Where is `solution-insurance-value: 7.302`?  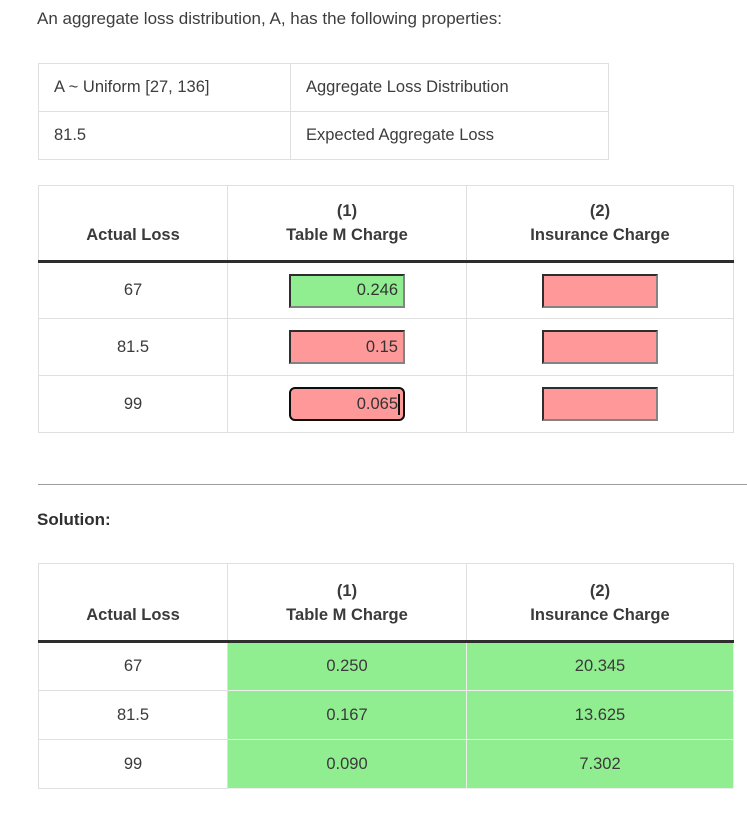
solution-insurance-value: 7.302 is located at coordinates (600, 764).